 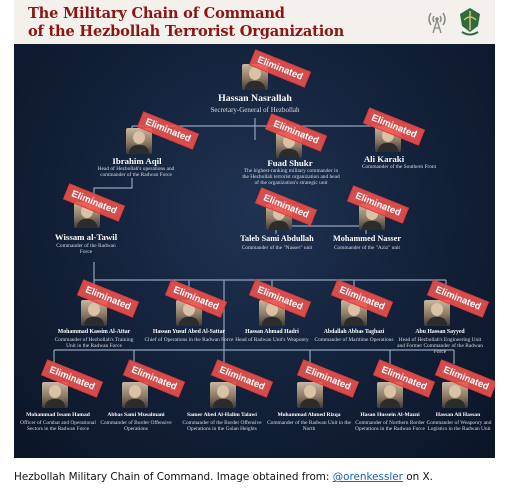 What do you see at coordinates (272, 332) in the screenshot?
I see `node-name: Hassan Ahmad Hadri` at bounding box center [272, 332].